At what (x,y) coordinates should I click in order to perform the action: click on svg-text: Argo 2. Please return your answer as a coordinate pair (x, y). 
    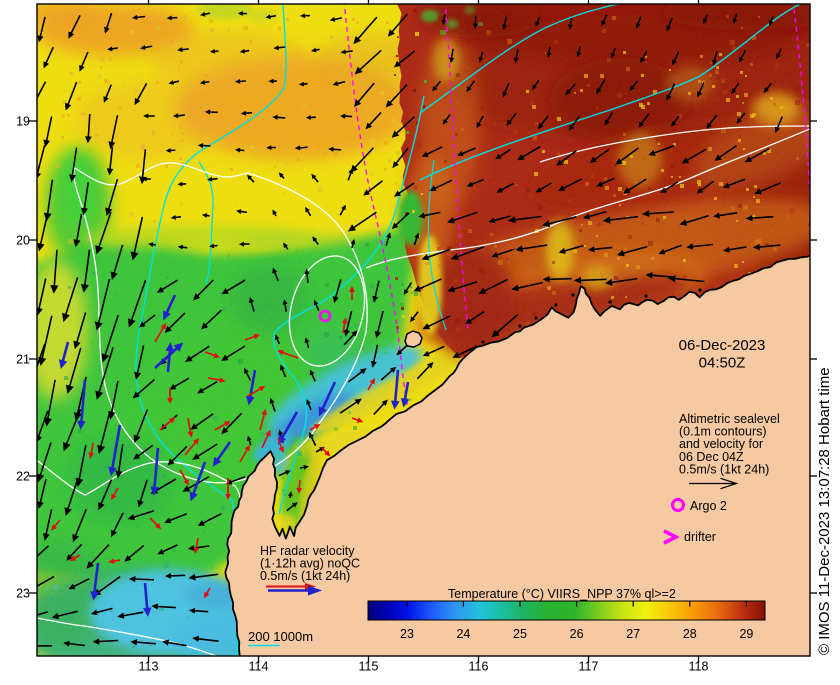
    Looking at the image, I should click on (708, 506).